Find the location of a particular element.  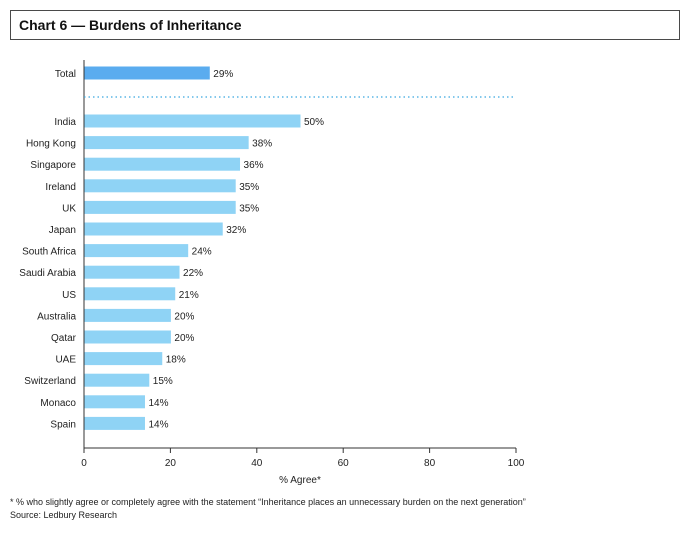

data-label-singapore: 36% is located at coordinates (254, 165).